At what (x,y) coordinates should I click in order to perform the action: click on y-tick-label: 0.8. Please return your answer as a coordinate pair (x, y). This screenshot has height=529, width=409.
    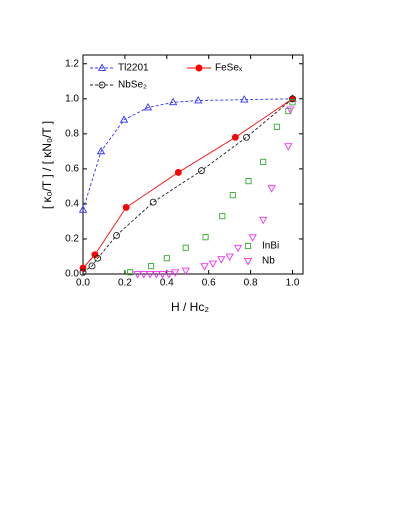
    Looking at the image, I should click on (72, 133).